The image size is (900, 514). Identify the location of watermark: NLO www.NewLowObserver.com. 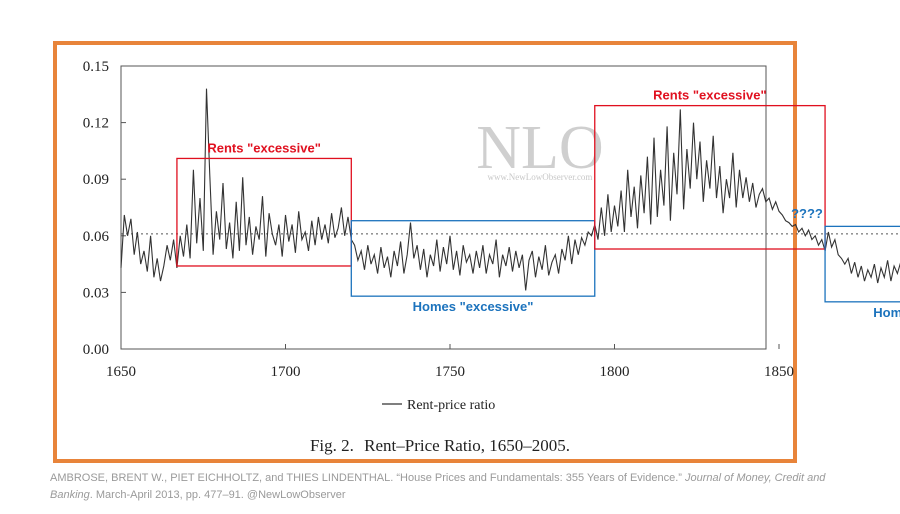
(539, 148).